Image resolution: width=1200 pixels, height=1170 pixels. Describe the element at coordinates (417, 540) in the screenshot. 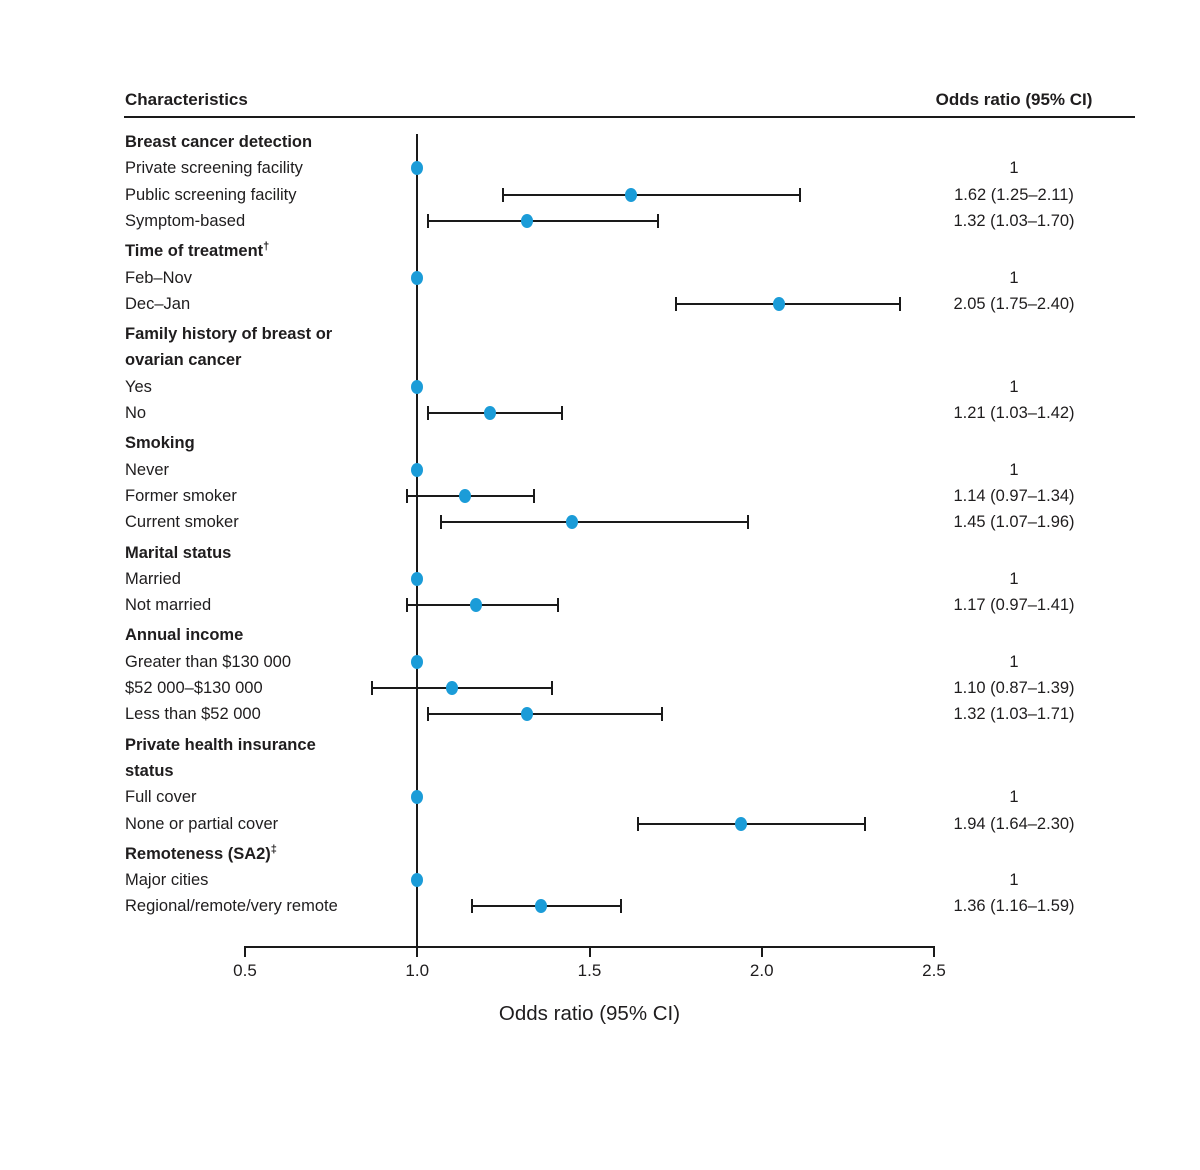

I see `reference-line` at that location.